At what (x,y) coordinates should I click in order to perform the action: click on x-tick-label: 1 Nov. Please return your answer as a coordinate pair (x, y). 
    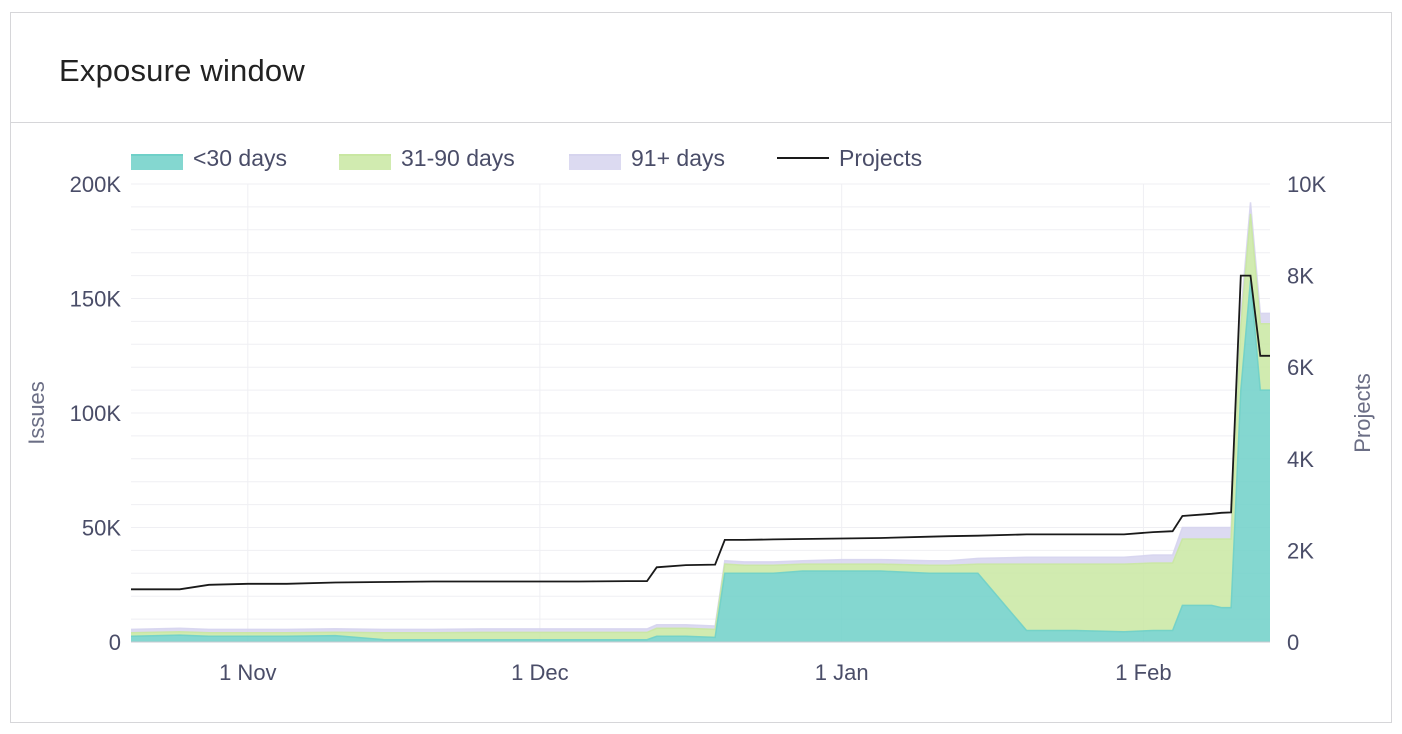
    Looking at the image, I should click on (247, 672).